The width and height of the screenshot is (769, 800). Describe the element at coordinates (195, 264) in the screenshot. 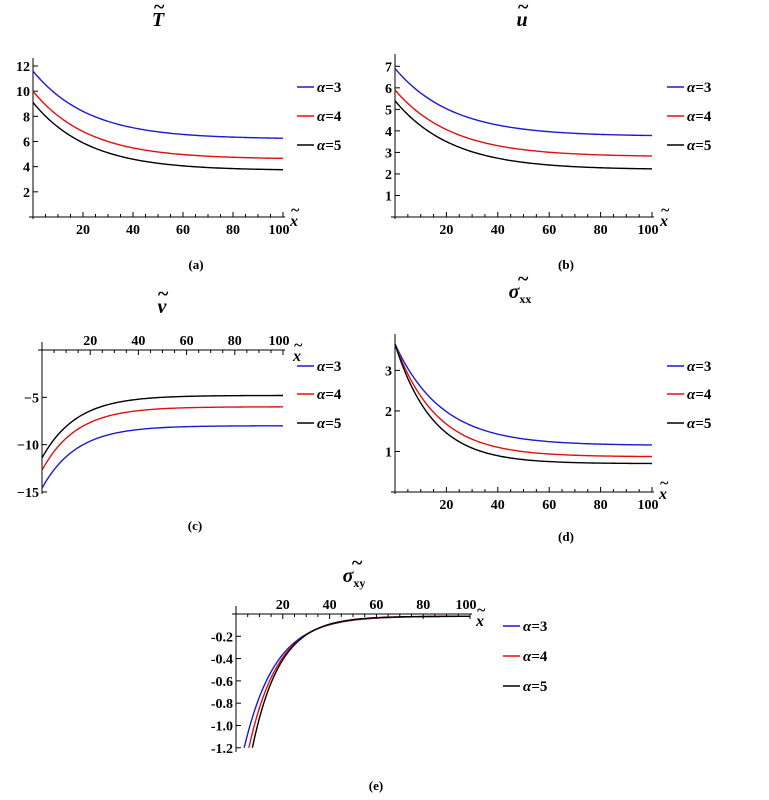

I see `panel-caption: (a)` at that location.